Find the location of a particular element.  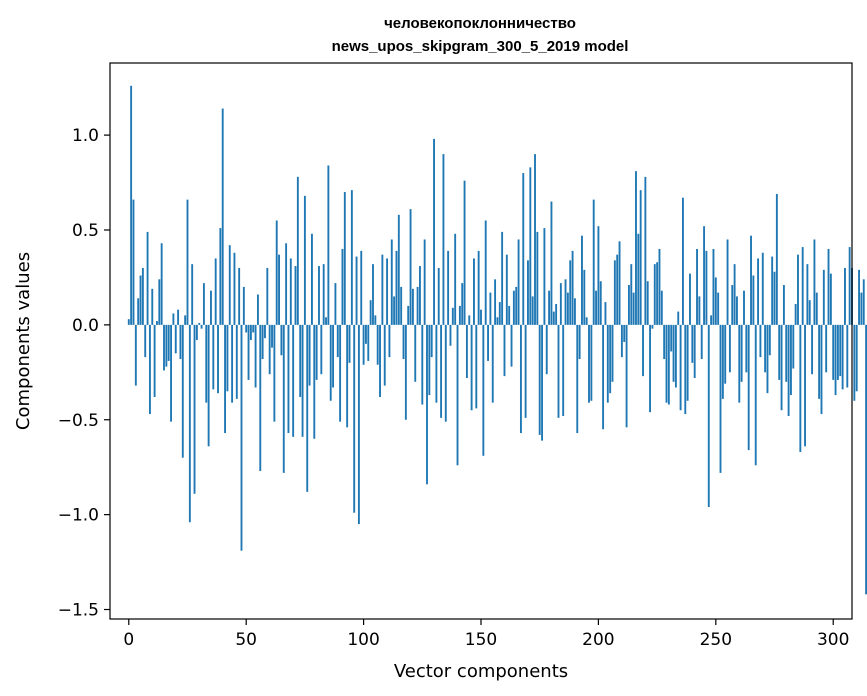

x-axis-ticks: 0 50 100 150 200 250 300 is located at coordinates (486, 634).